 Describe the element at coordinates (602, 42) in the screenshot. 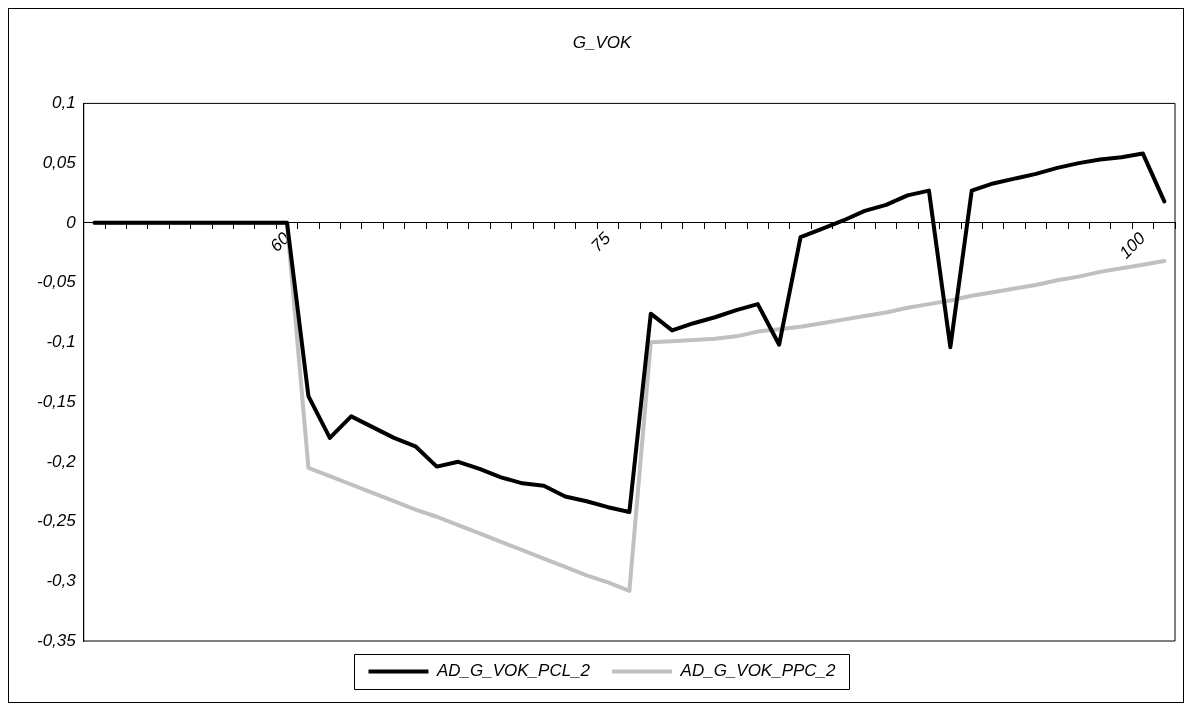

I see `chart-title: G_VOK` at that location.